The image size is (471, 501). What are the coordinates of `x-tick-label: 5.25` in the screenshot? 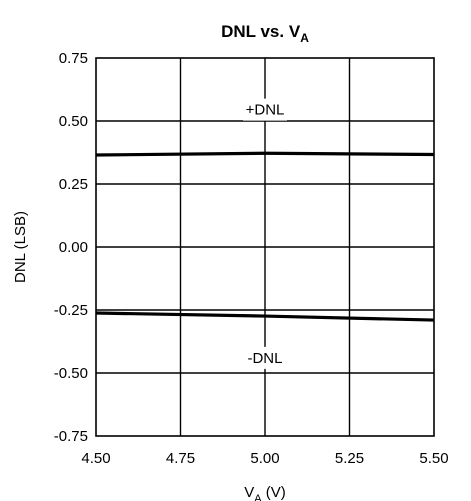 It's located at (349, 458).